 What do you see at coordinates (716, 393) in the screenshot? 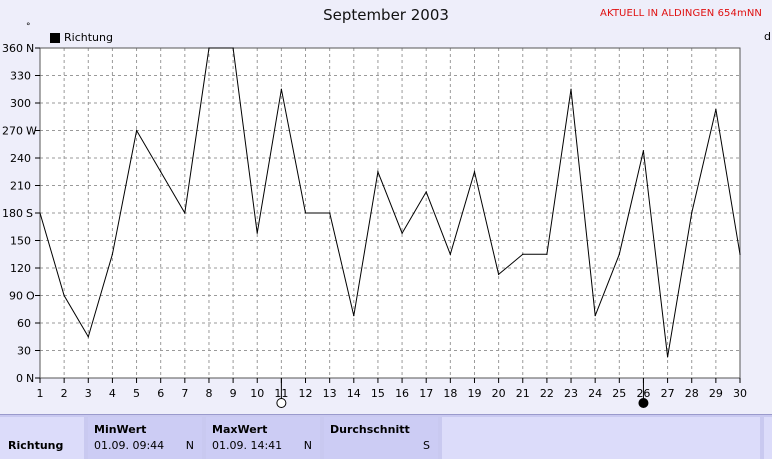
I see `x-tick-label: 29` at bounding box center [716, 393].